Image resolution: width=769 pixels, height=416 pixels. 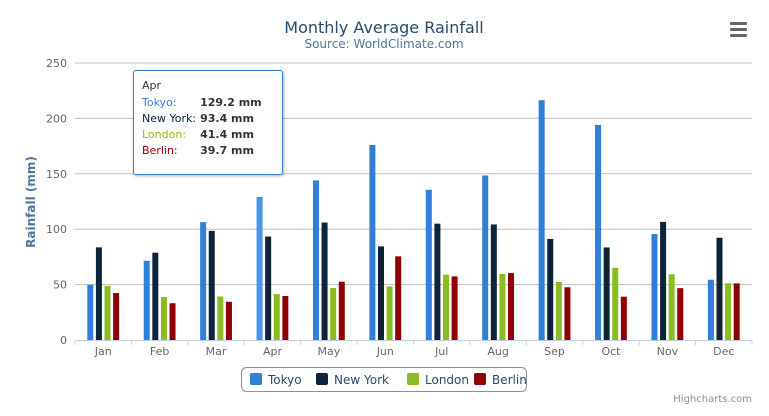 What do you see at coordinates (558, 310) in the screenshot?
I see `bar-london-sep` at bounding box center [558, 310].